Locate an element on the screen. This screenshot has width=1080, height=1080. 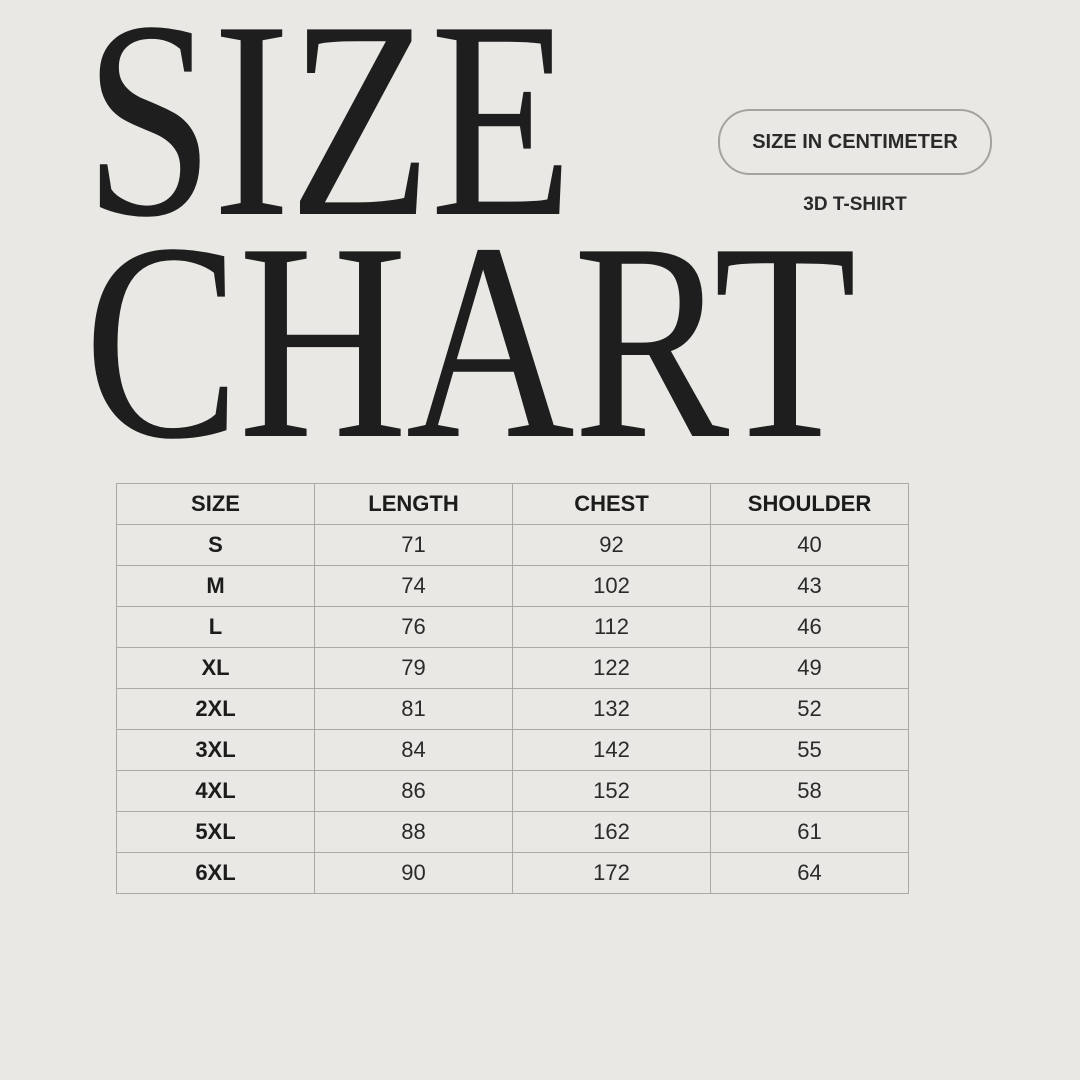
cell-shoulder: 58 is located at coordinates (809, 791).